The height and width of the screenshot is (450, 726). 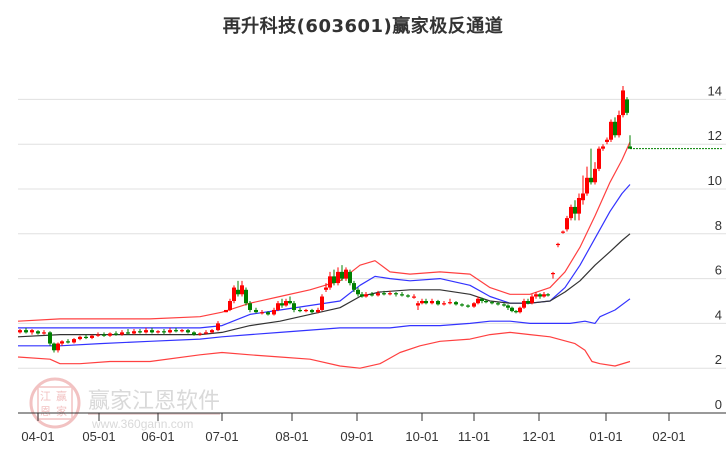 What do you see at coordinates (356, 436) in the screenshot?
I see `x-tick-label: 09-01` at bounding box center [356, 436].